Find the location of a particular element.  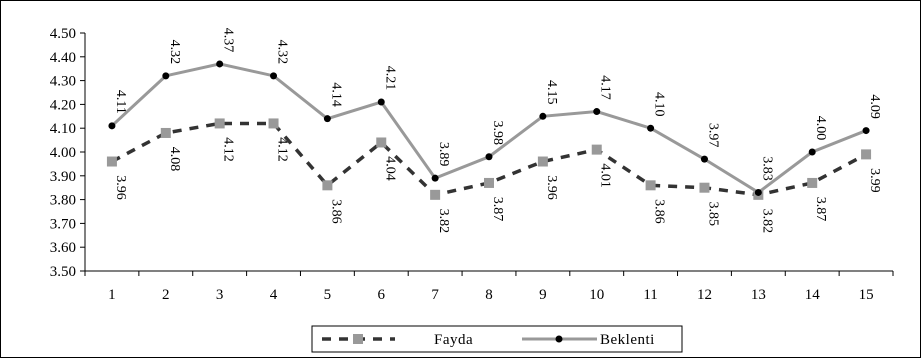

legend-fayda-marker is located at coordinates (358, 339).